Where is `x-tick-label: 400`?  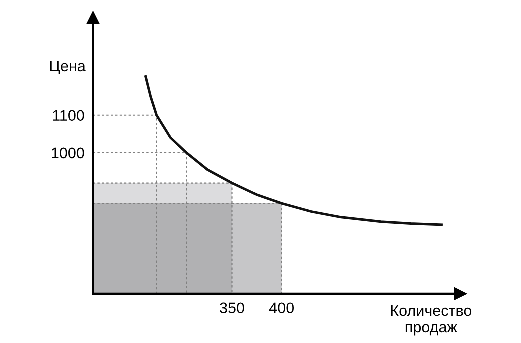
x-tick-label: 400 is located at coordinates (281, 308).